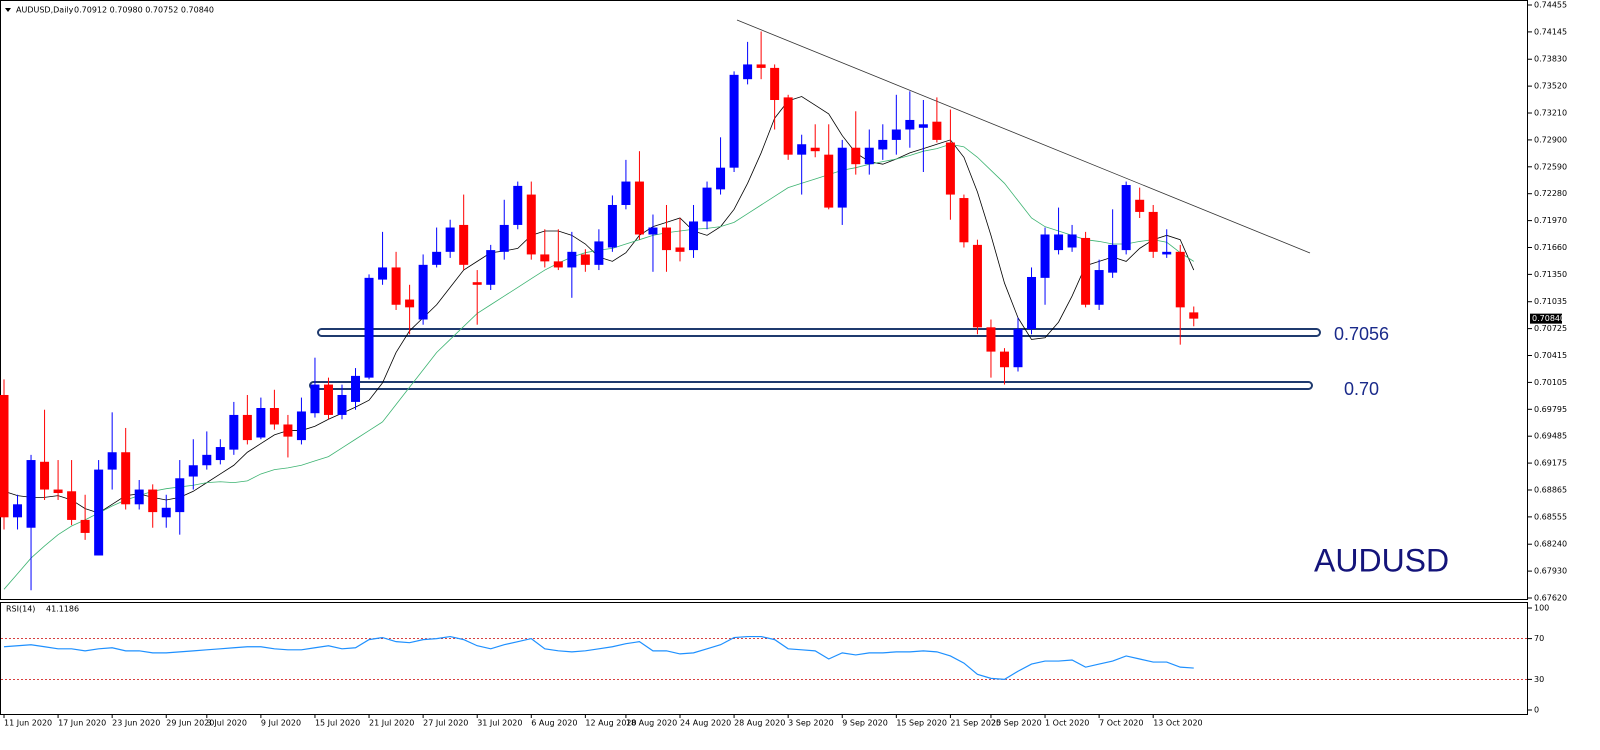 Image resolution: width=1600 pixels, height=750 pixels. What do you see at coordinates (1550, 355) in the screenshot?
I see `y-tick-label: 0.70415` at bounding box center [1550, 355].